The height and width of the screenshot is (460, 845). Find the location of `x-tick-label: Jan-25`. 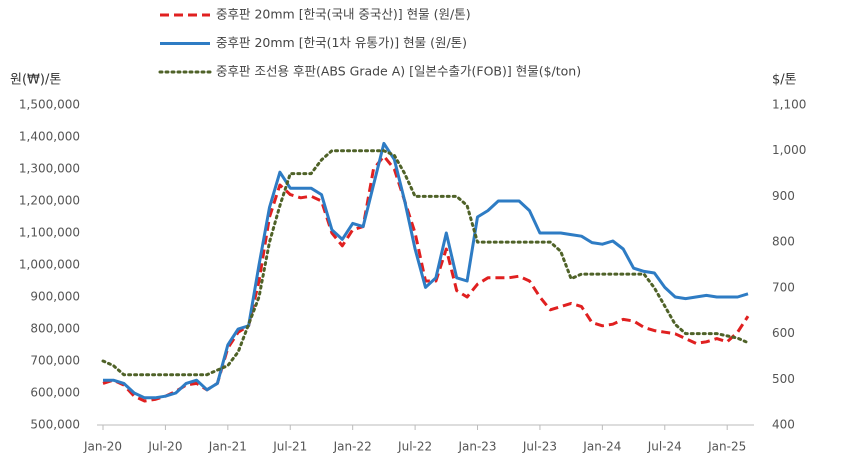

x-tick-label: Jan-25 is located at coordinates (726, 447).